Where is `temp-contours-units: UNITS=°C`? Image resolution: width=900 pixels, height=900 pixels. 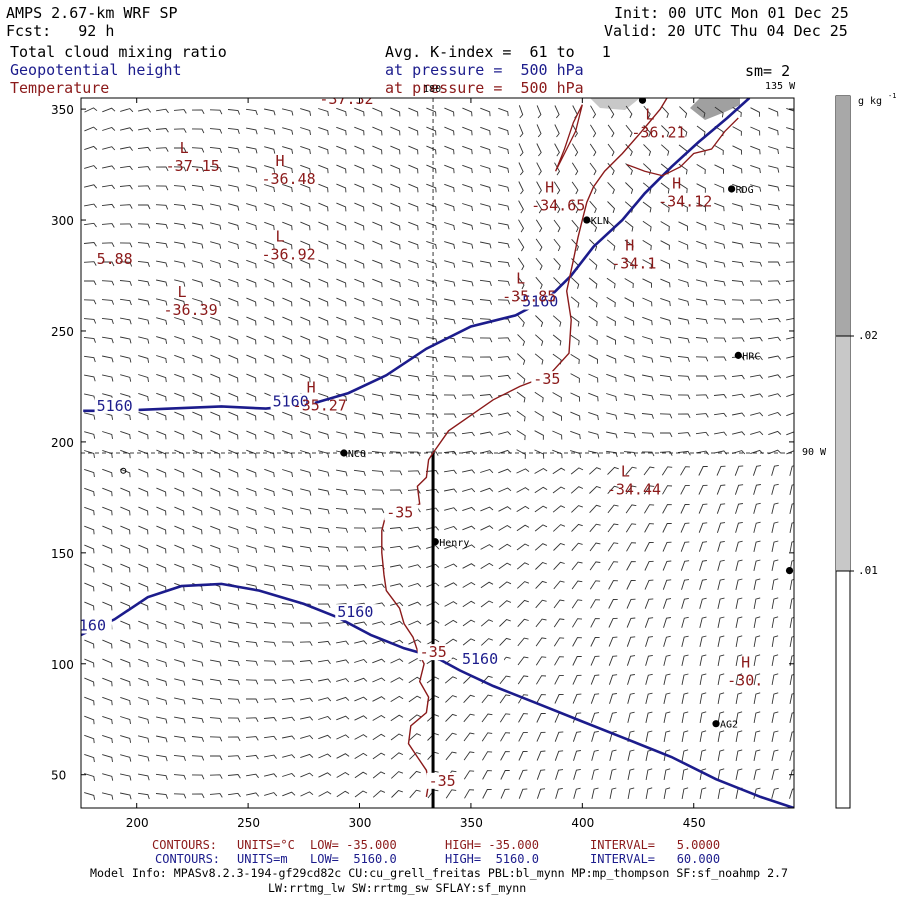
temp-contours-units: UNITS=°C is located at coordinates (266, 845).